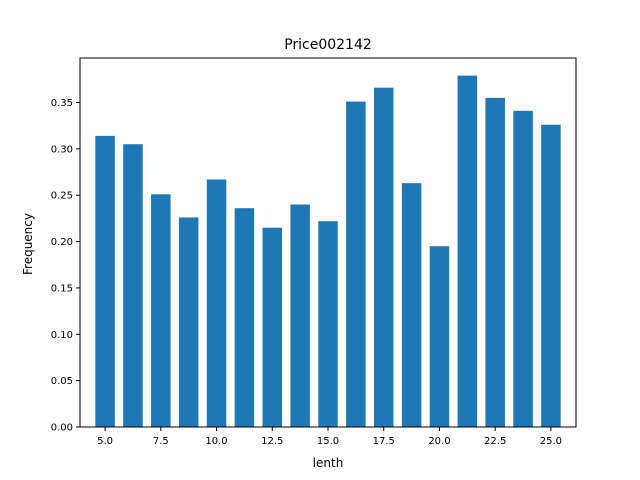 The height and width of the screenshot is (480, 640). I want to click on x-tick-label-8: 25.0, so click(551, 441).